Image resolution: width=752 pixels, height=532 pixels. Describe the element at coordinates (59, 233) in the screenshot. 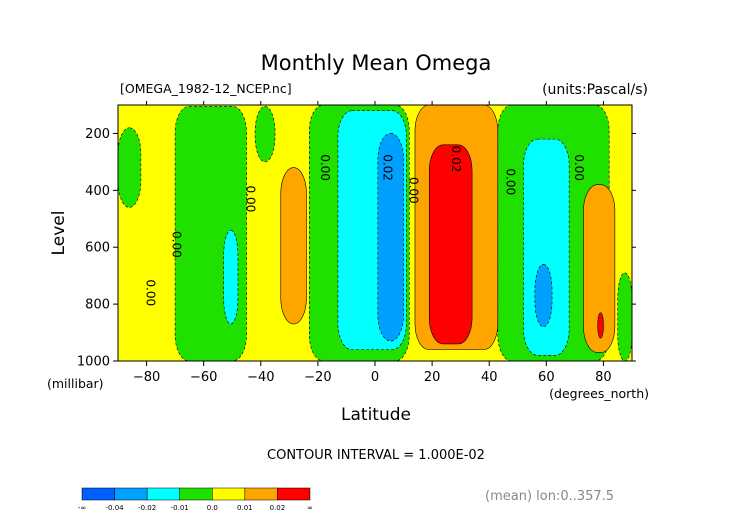

I see `y-axis-label: Level` at that location.